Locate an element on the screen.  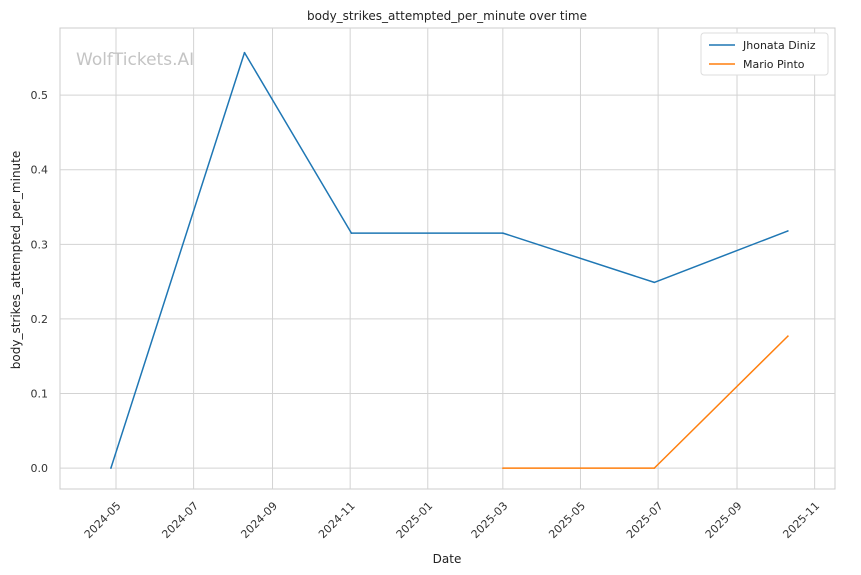
x-tick-label: 2025-05 is located at coordinates (567, 520).